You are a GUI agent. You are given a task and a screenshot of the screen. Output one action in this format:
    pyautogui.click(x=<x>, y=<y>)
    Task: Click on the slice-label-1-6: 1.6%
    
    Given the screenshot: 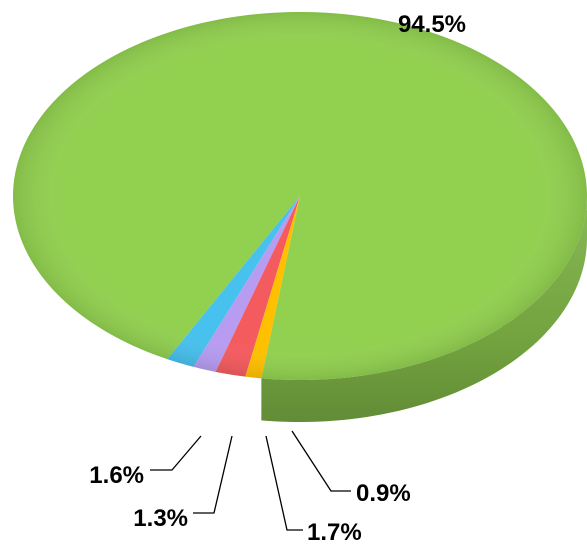 What is the action you would take?
    pyautogui.click(x=116, y=475)
    